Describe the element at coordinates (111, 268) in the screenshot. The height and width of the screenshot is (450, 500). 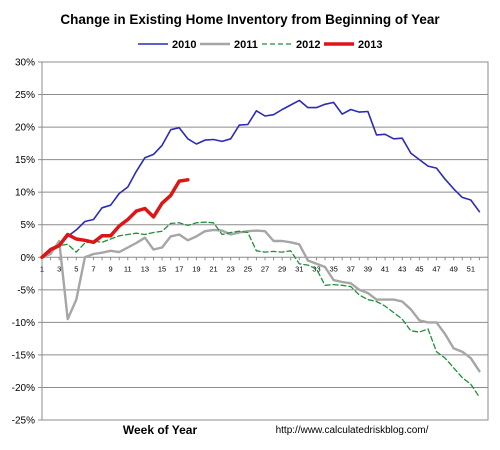
I see `x-tick-label: 9` at that location.